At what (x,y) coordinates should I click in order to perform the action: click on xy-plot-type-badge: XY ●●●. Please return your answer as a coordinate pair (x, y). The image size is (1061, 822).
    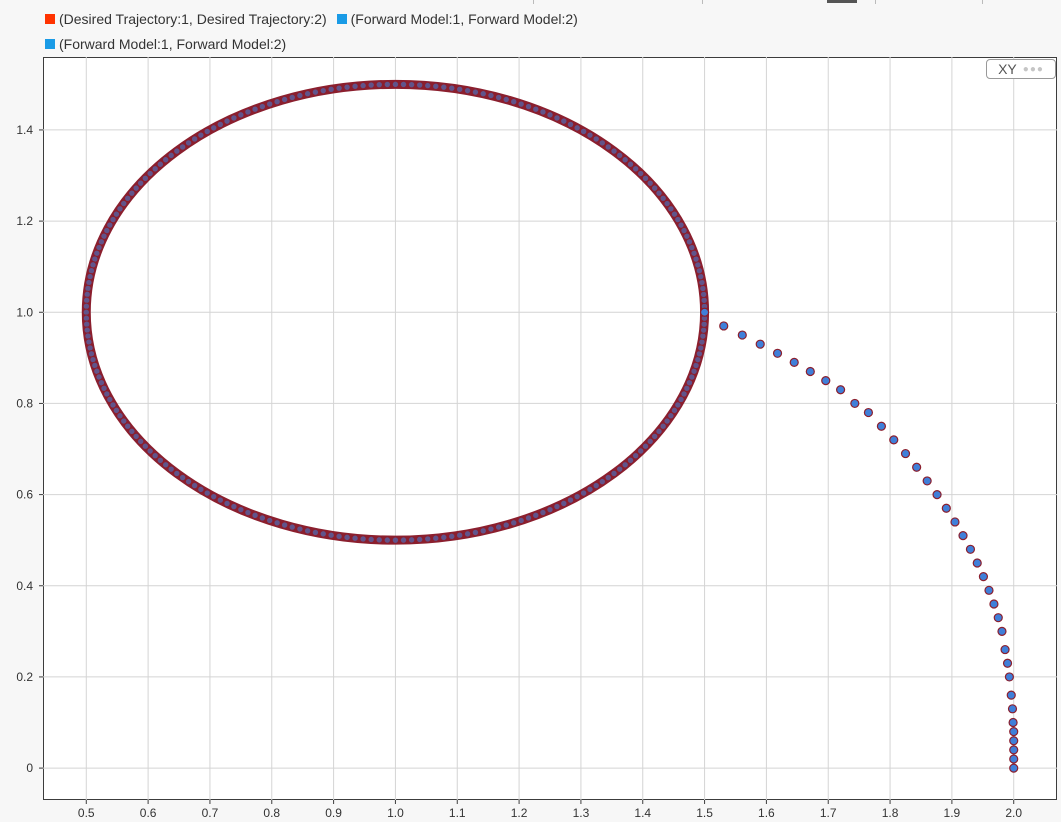
    Looking at the image, I should click on (1021, 69).